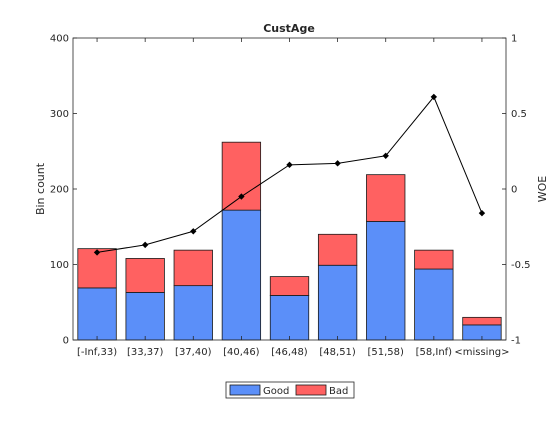  What do you see at coordinates (97, 352) in the screenshot?
I see `x-tick-label: [-Inf,33)` at bounding box center [97, 352].